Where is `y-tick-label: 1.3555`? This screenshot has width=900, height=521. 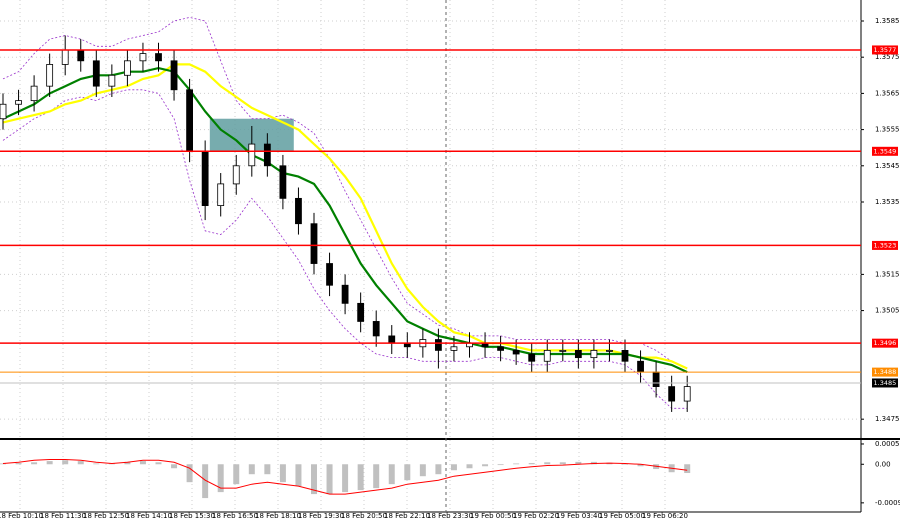
y-tick-label: 1.3555 is located at coordinates (887, 130).